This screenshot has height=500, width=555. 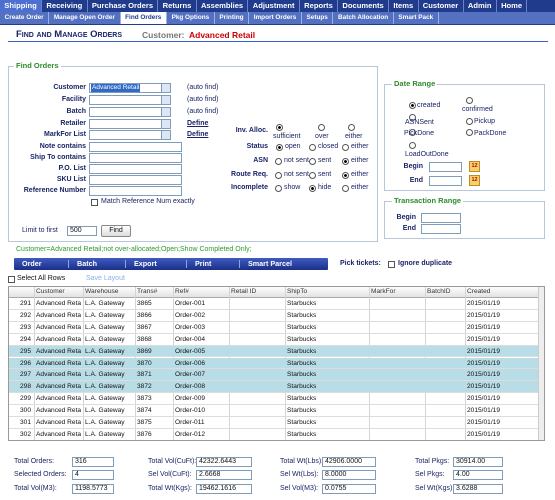 I want to click on select: Advanced Retail, so click(x=130, y=88).